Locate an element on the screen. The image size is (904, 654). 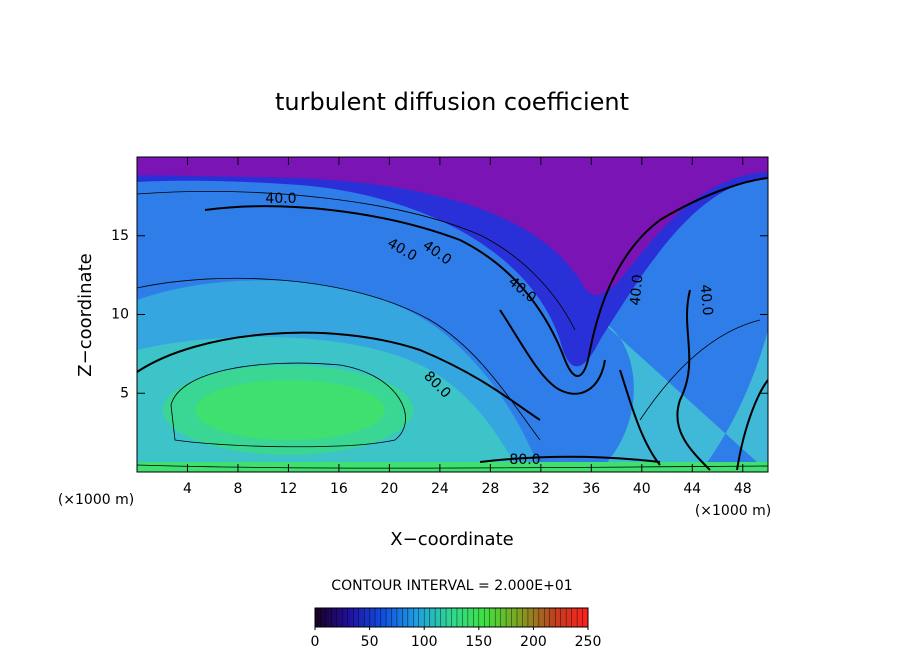
x-tick-label: 4 is located at coordinates (187, 489).